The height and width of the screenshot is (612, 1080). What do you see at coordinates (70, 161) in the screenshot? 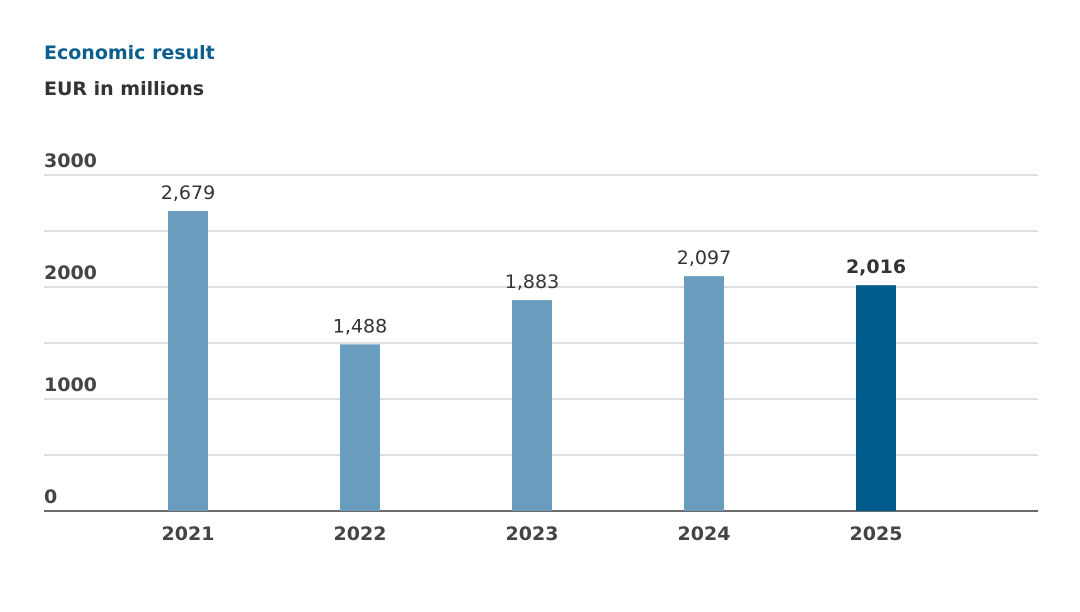
I see `y-tick-label: 3000` at bounding box center [70, 161].